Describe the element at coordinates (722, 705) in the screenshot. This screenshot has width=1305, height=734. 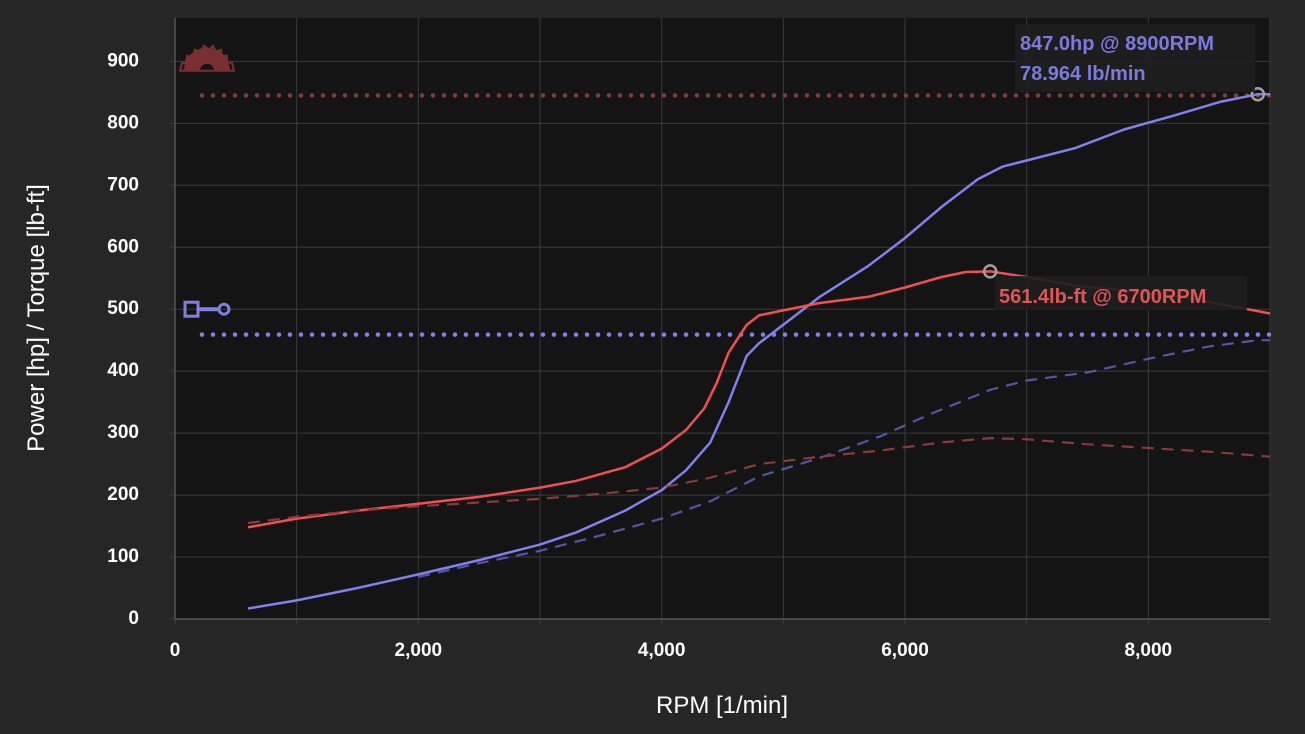
I see `x-axis-title: RPM [1/min]` at that location.